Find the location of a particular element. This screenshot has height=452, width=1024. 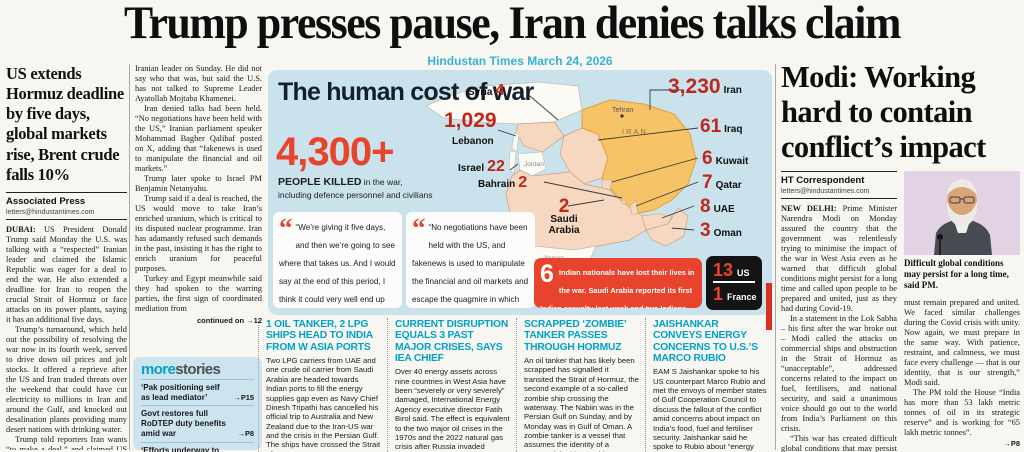

byline: Associated Press is located at coordinates (46, 201).